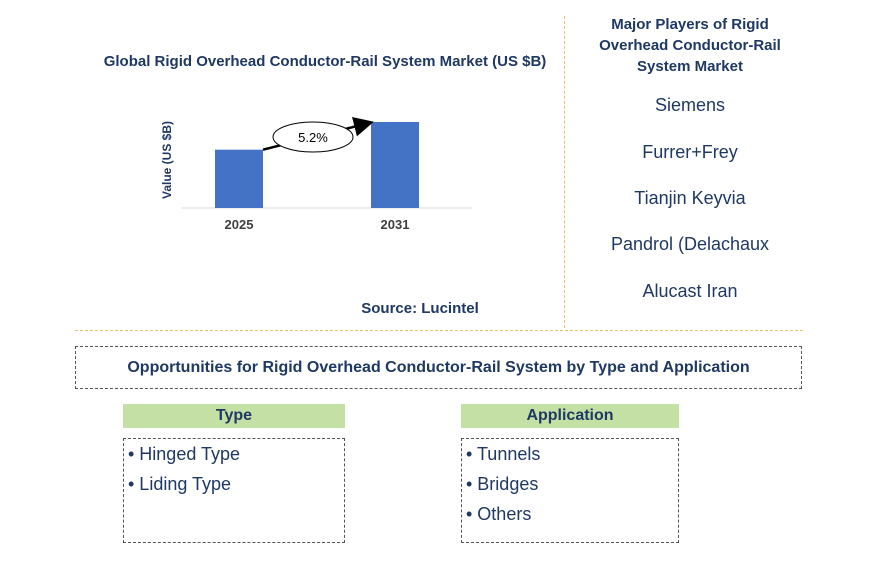 This screenshot has width=872, height=567. What do you see at coordinates (184, 454) in the screenshot?
I see `list-item: • Hinged Type` at bounding box center [184, 454].